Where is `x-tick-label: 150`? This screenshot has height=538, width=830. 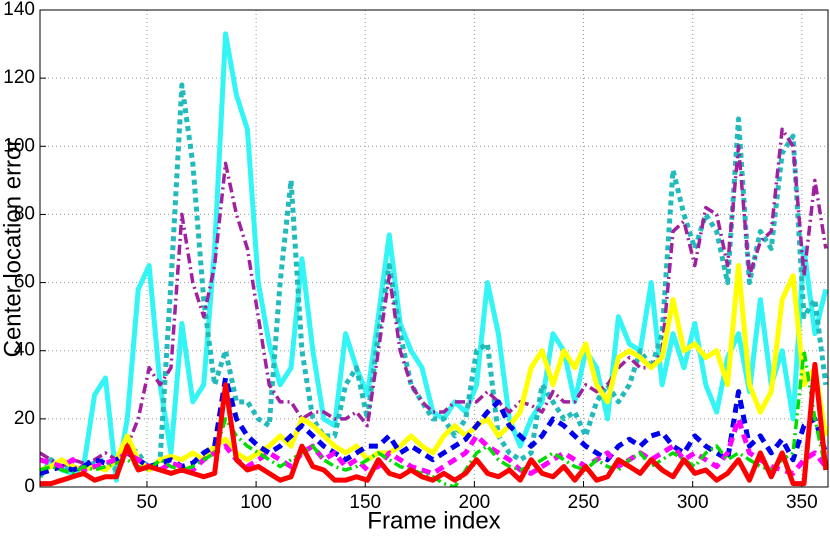 x-tick-label: 150 is located at coordinates (365, 502).